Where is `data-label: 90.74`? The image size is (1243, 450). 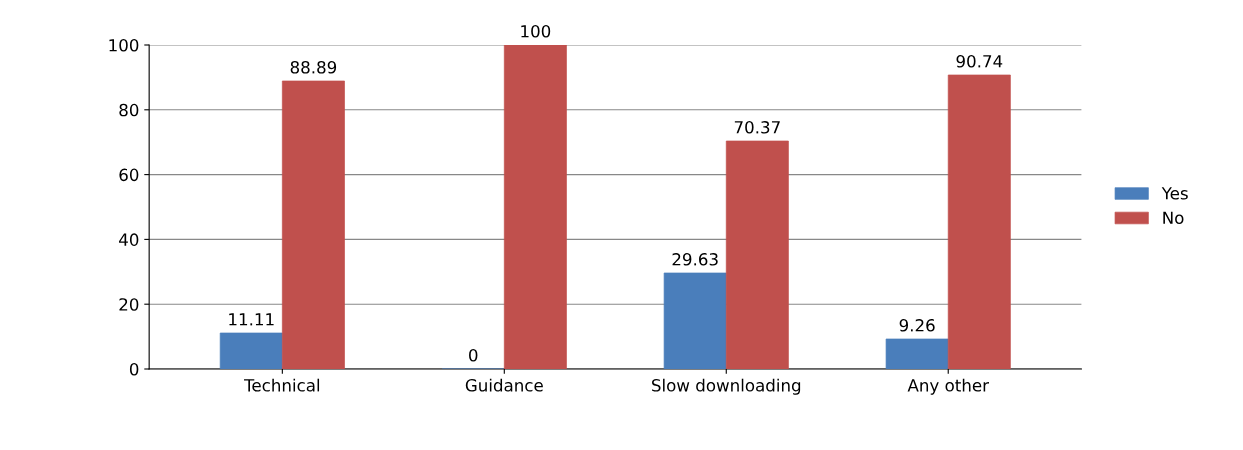 data-label: 90.74 is located at coordinates (979, 61).